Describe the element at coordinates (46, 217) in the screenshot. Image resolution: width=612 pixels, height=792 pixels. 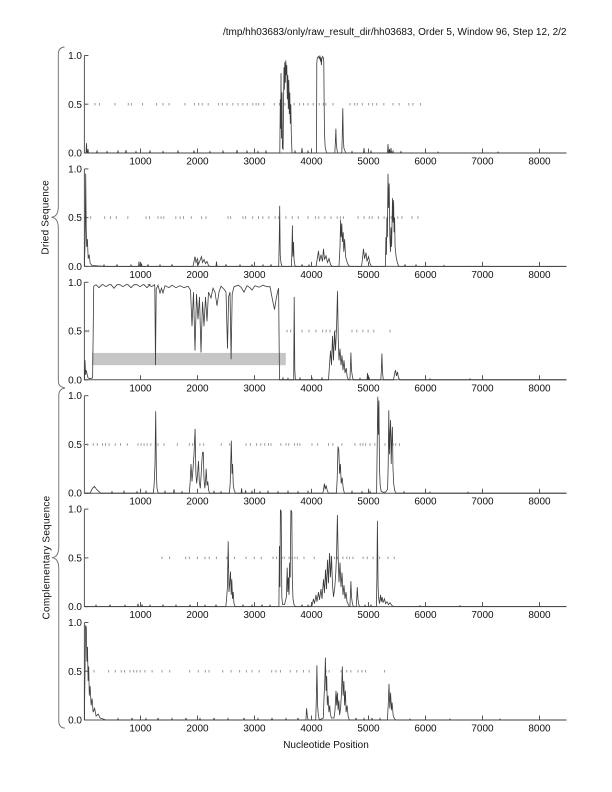
I see `svg-text: Dried Sequence` at that location.